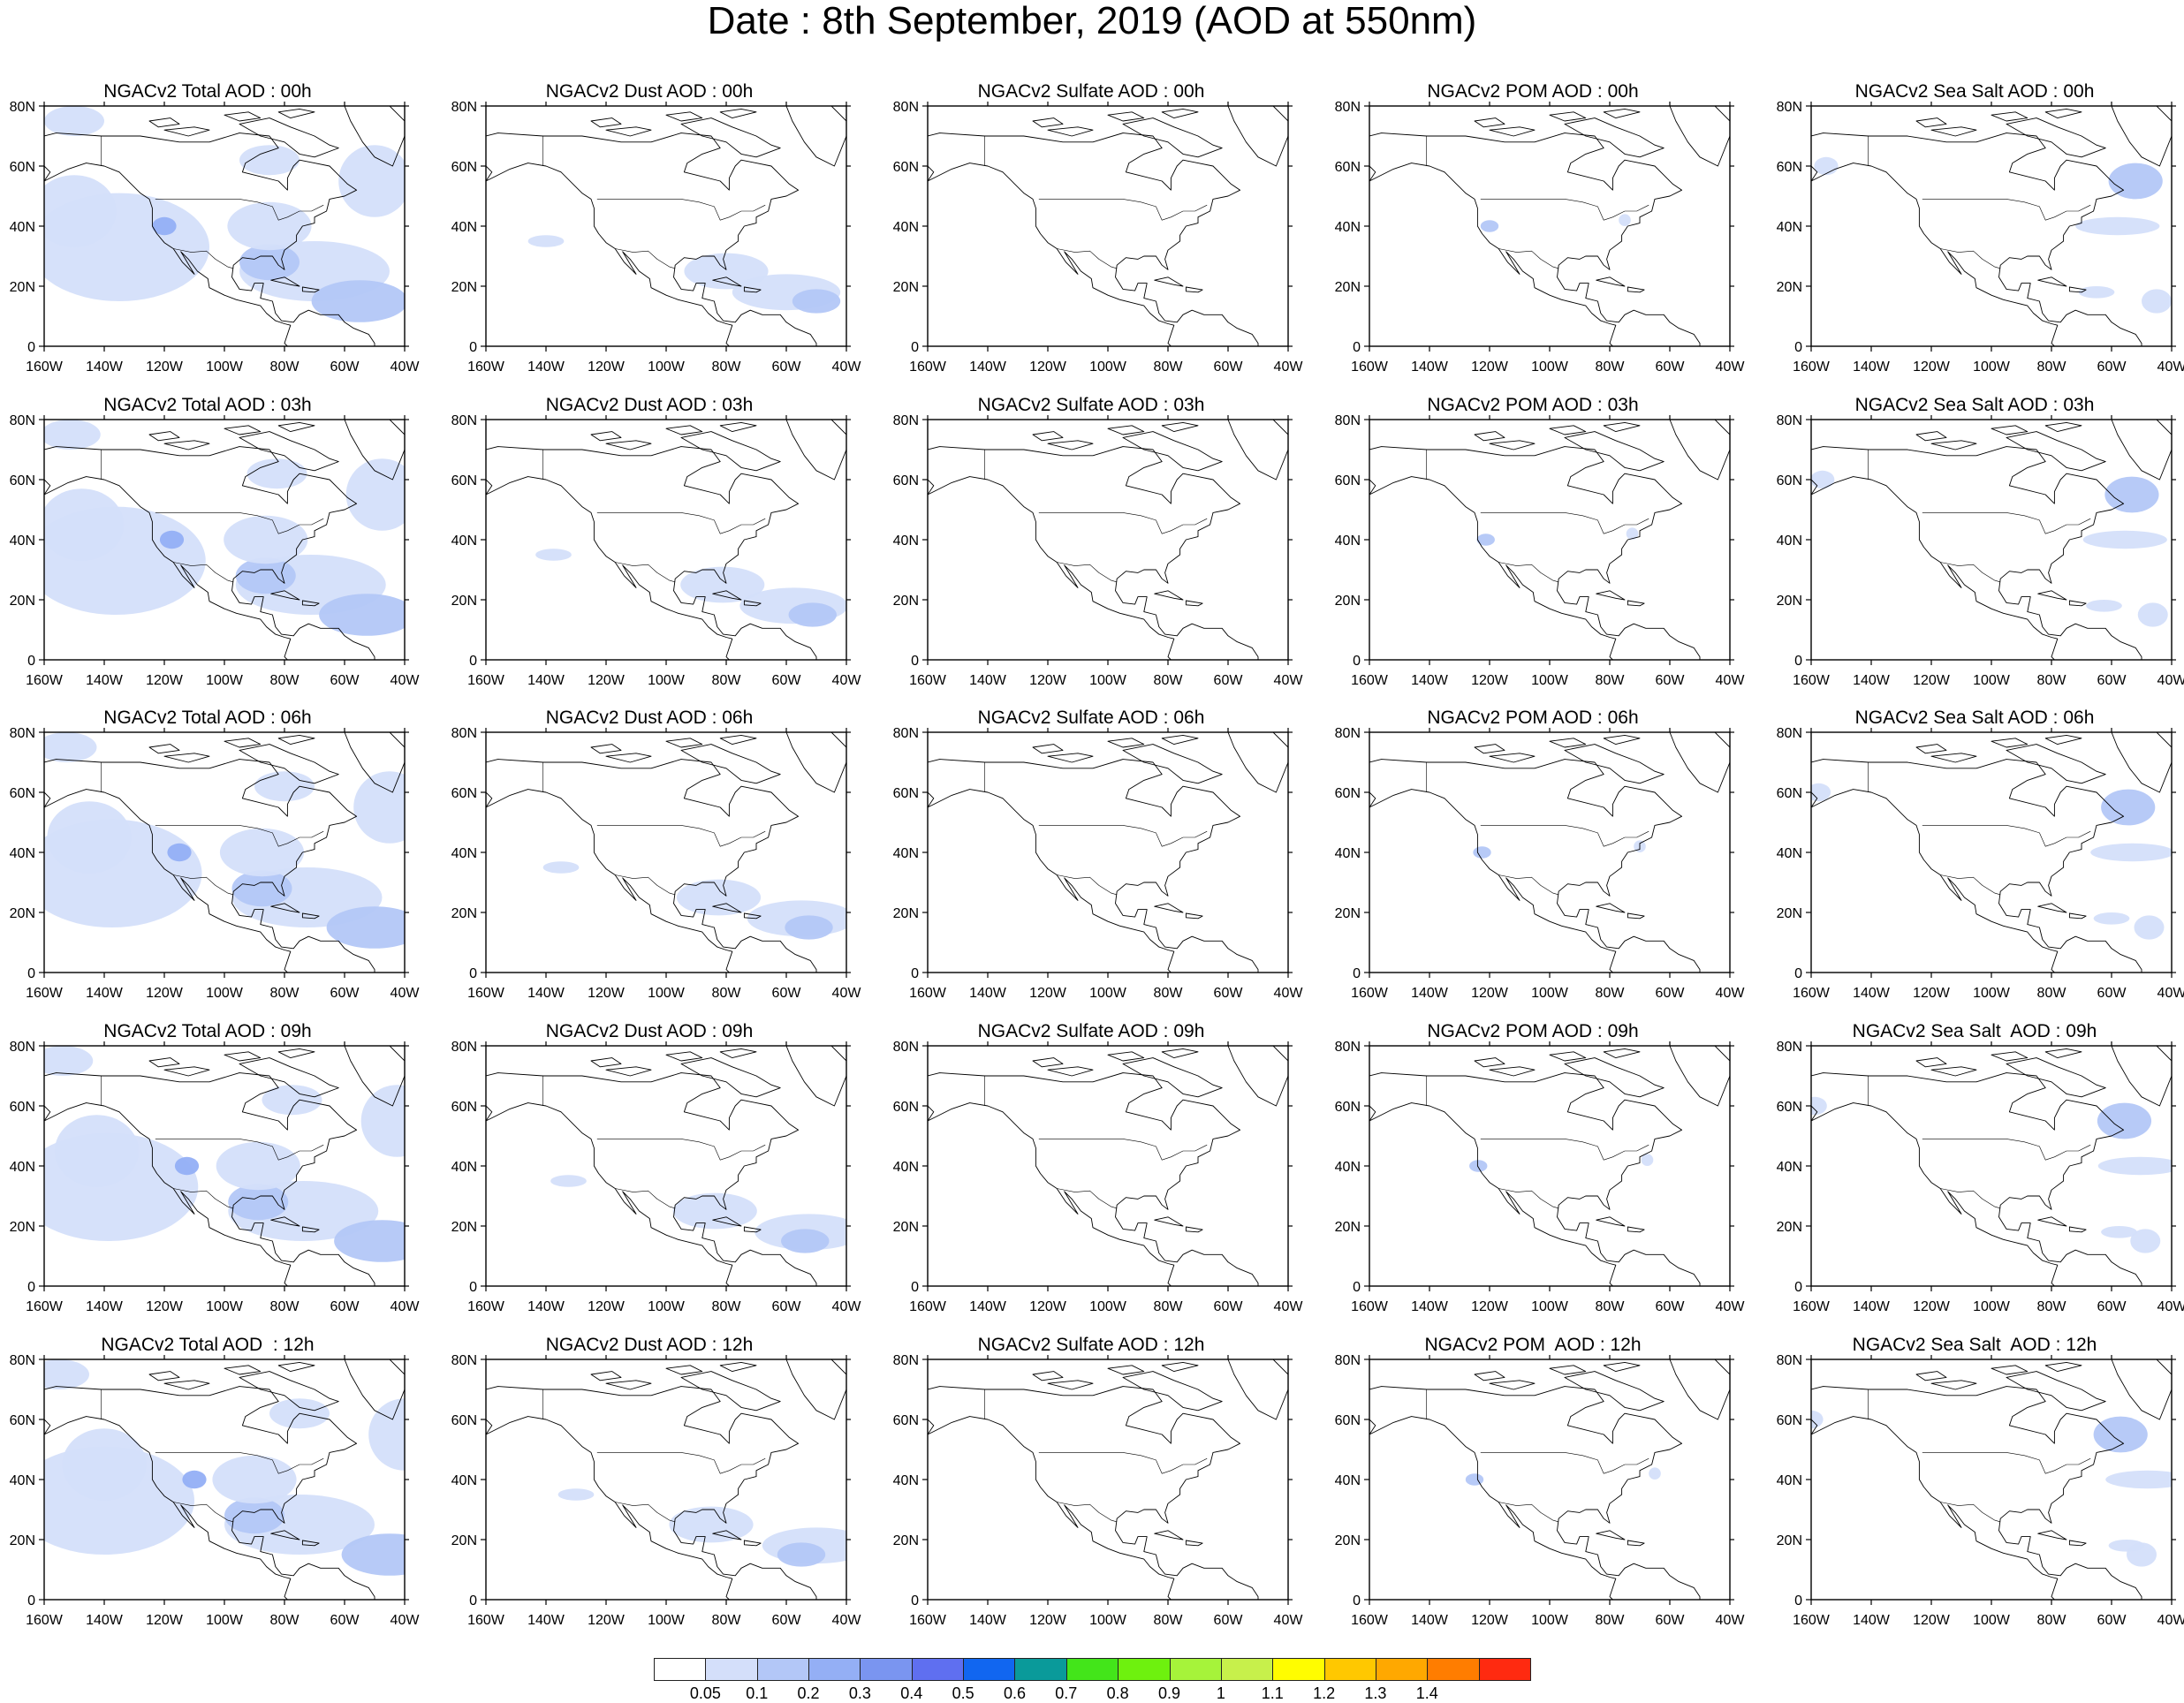  I want to click on lat-tick-label: 0, so click(1357, 974).